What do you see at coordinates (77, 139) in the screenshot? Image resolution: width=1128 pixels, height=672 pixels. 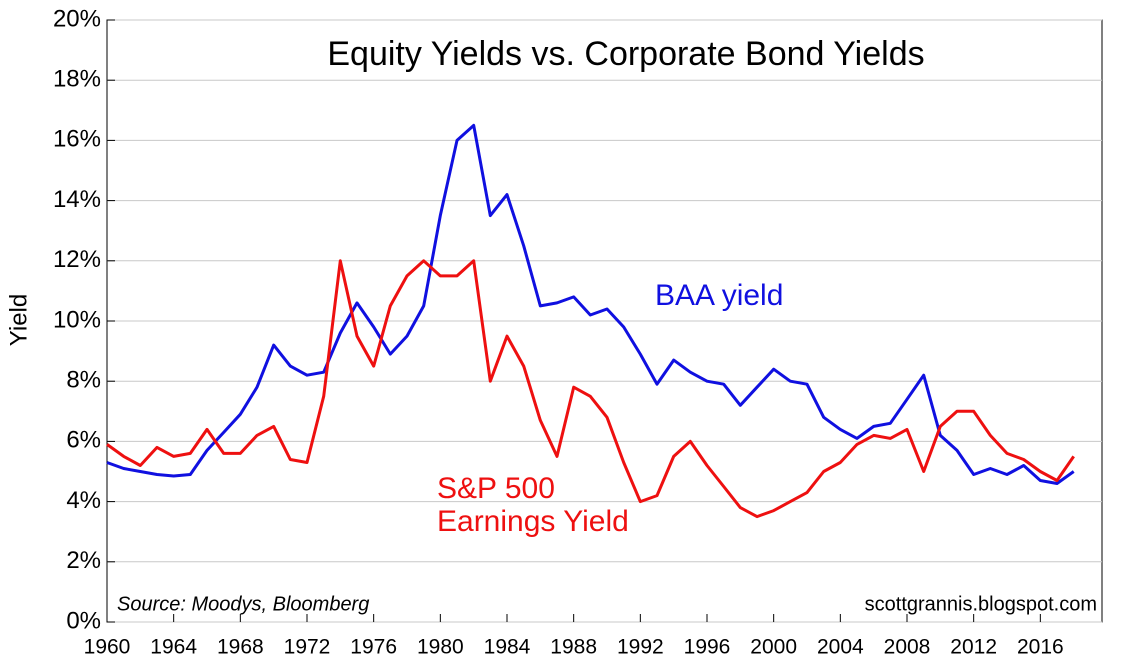 I see `y-tick-label: 16%` at bounding box center [77, 139].